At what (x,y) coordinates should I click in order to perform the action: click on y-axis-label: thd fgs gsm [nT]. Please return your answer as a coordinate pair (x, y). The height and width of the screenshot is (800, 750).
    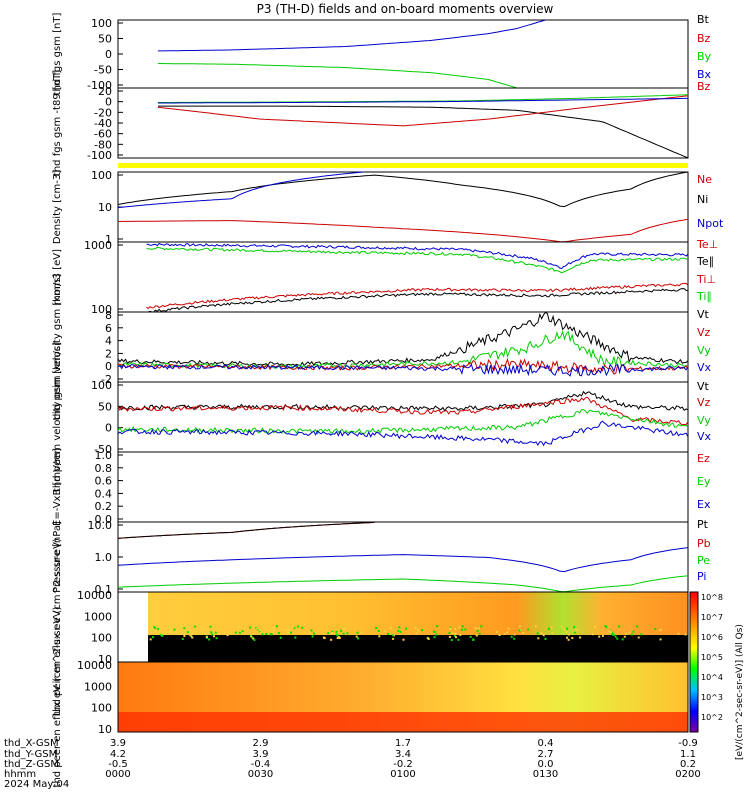
    Looking at the image, I should click on (57, 54).